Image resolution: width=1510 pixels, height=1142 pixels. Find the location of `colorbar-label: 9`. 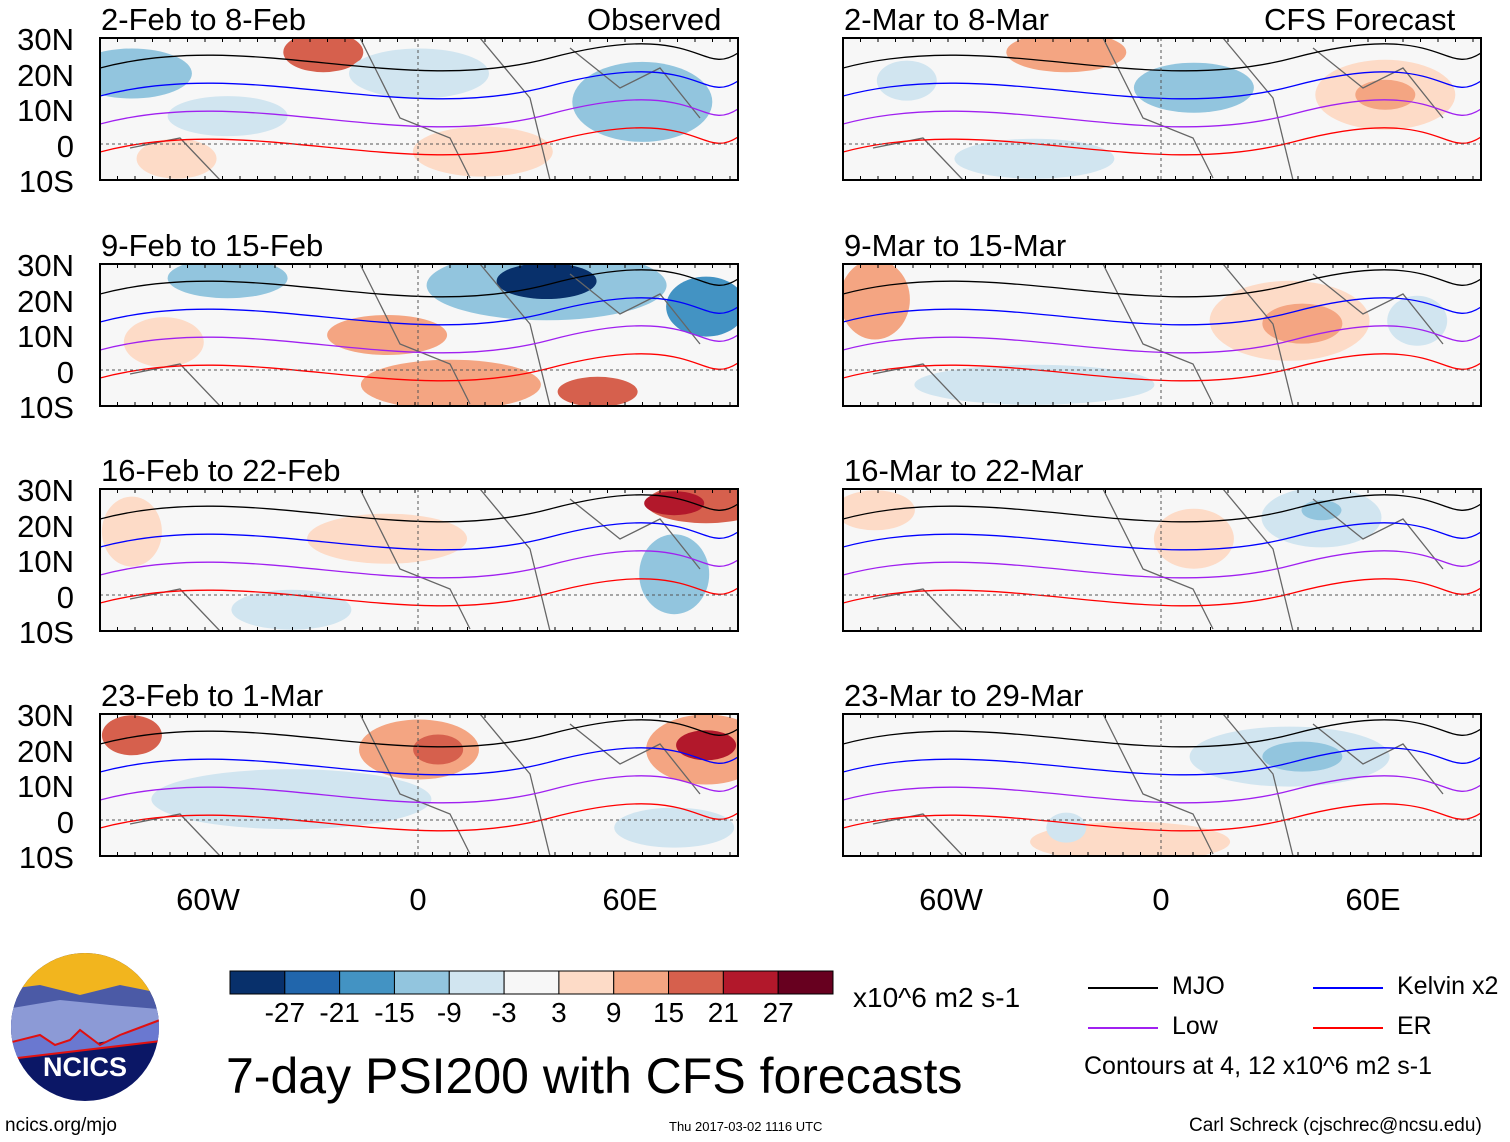

colorbar-label: 9 is located at coordinates (613, 1012).